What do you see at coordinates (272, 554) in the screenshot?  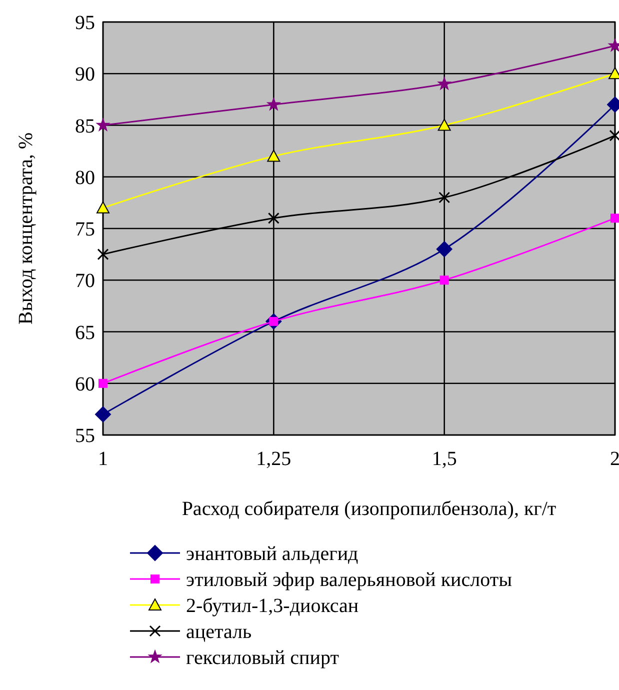 I see `legend-label: энантовый альдегид` at bounding box center [272, 554].